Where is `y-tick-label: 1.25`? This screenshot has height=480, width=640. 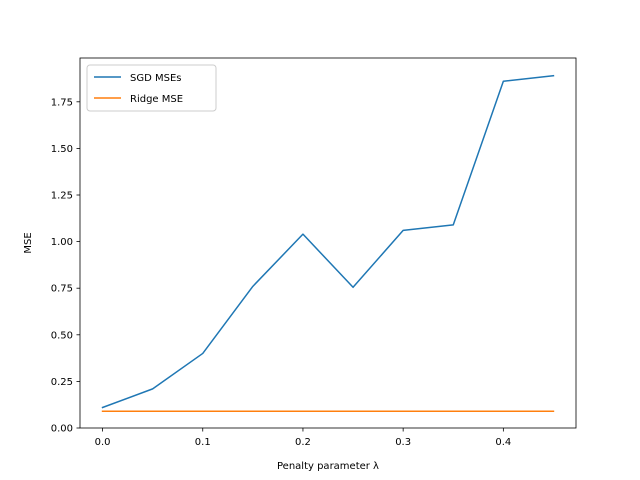
y-tick-label: 1.25 is located at coordinates (62, 196).